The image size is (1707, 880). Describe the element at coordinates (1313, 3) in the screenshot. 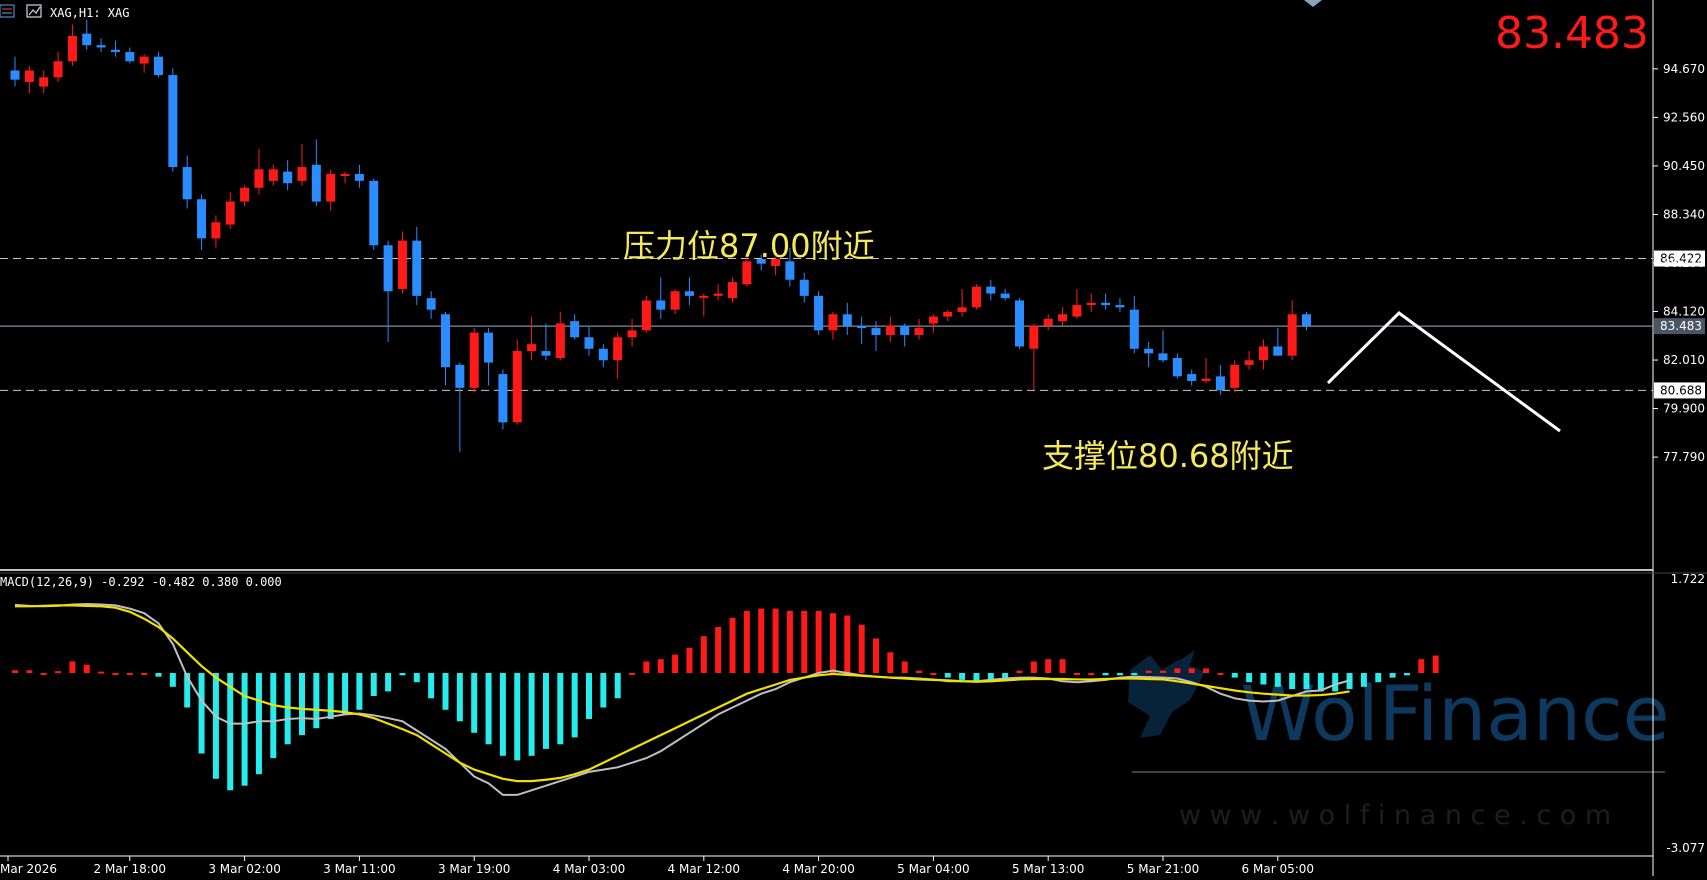

I see `scroll-marker-icon` at that location.